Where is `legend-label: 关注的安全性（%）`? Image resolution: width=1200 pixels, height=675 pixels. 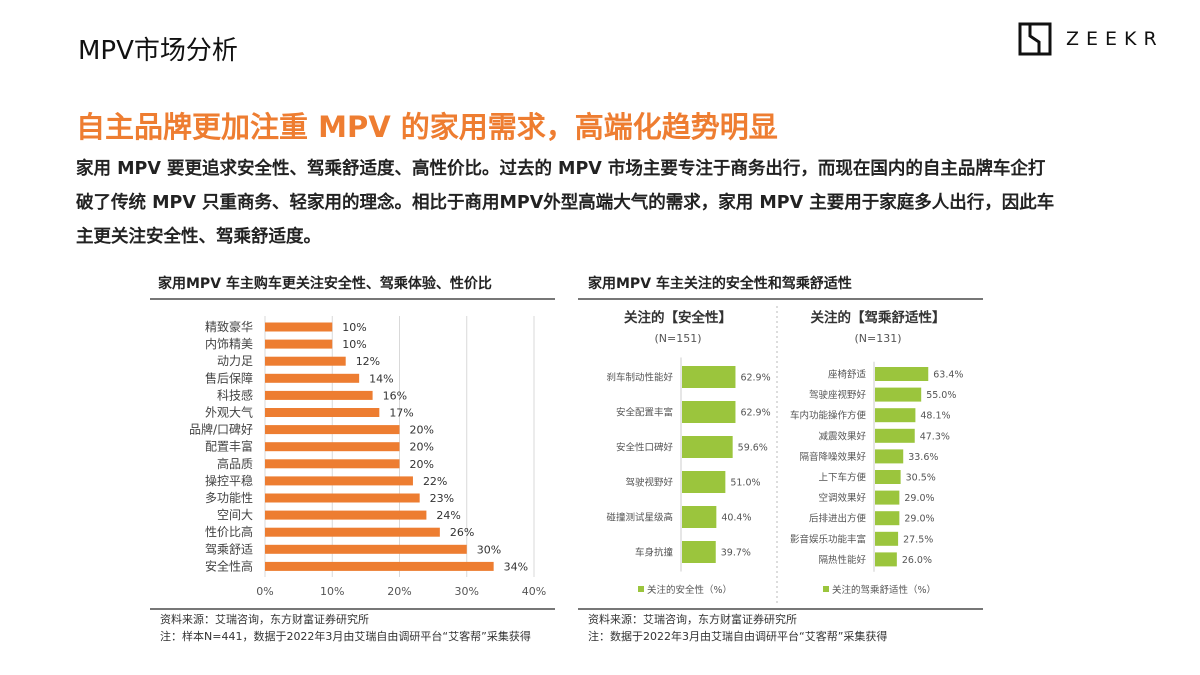 legend-label: 关注的安全性（%） is located at coordinates (689, 590).